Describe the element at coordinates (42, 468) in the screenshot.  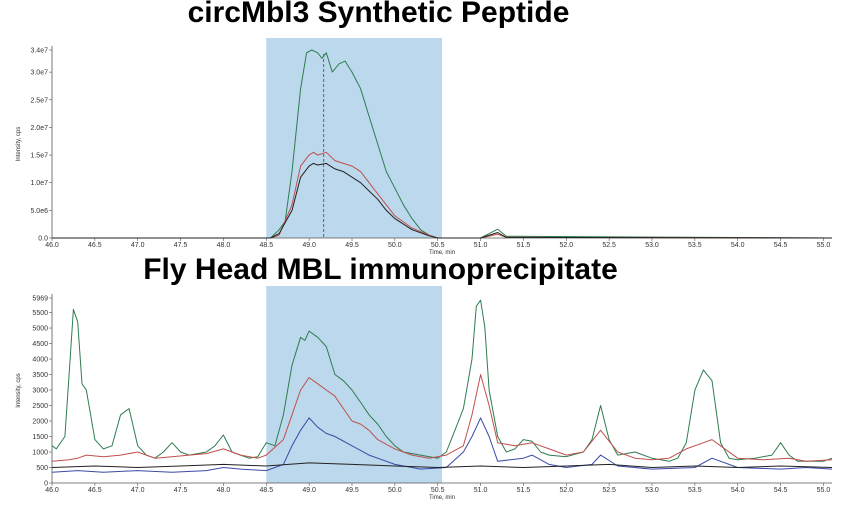
I see `y-tick-label: 500` at that location.